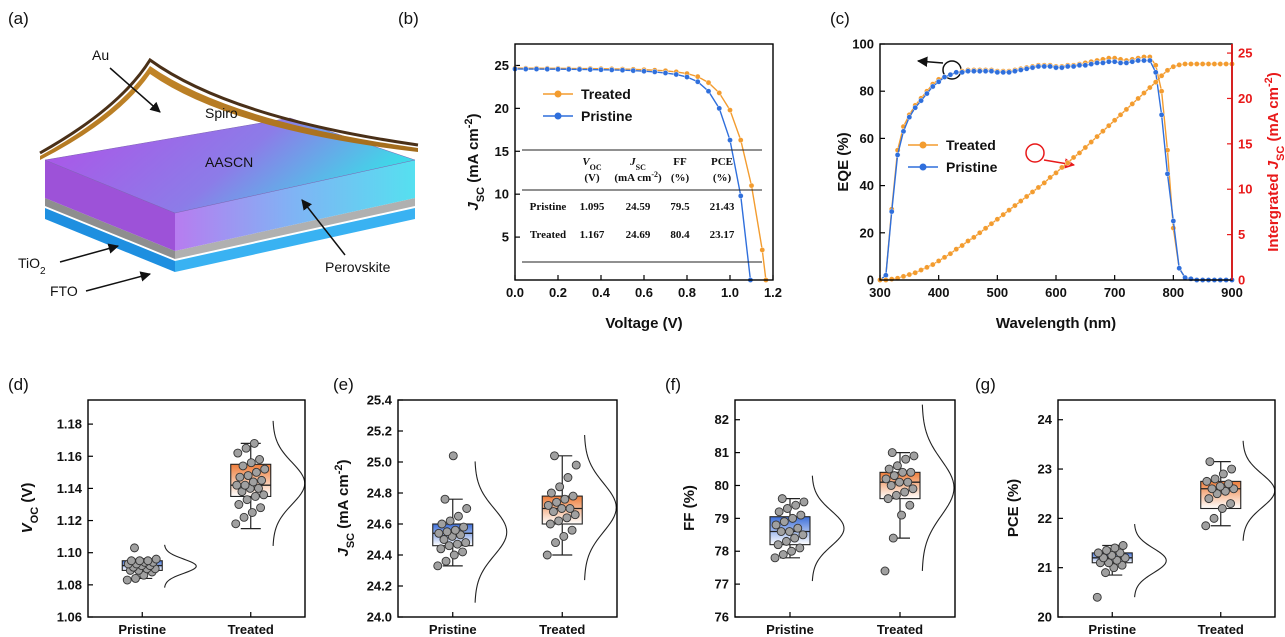  I want to click on x-tick-label: 0.4, so click(601, 292).